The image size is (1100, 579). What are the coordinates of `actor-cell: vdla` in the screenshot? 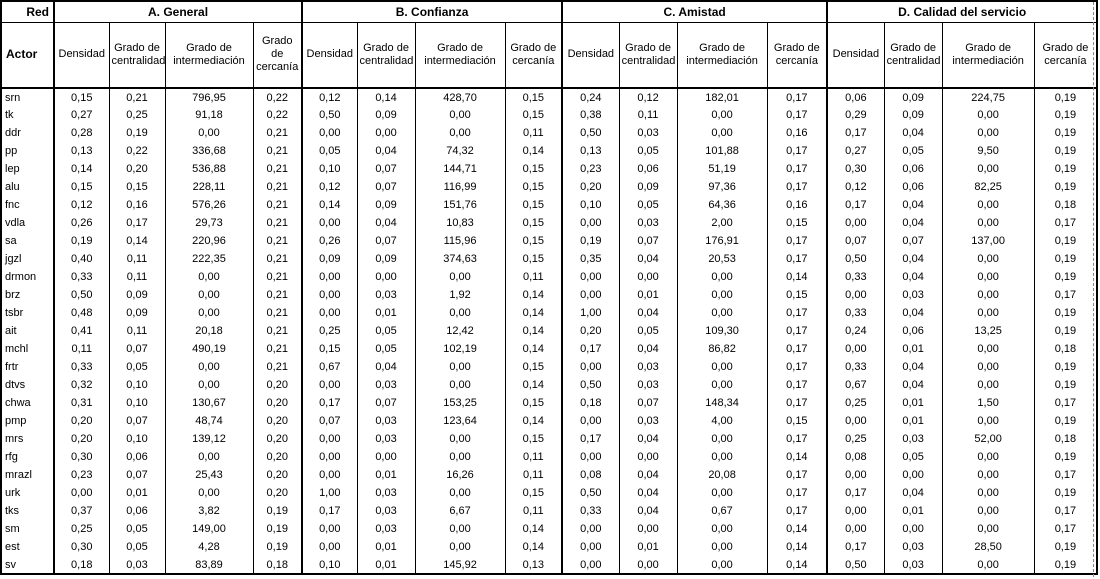 It's located at (15, 223).